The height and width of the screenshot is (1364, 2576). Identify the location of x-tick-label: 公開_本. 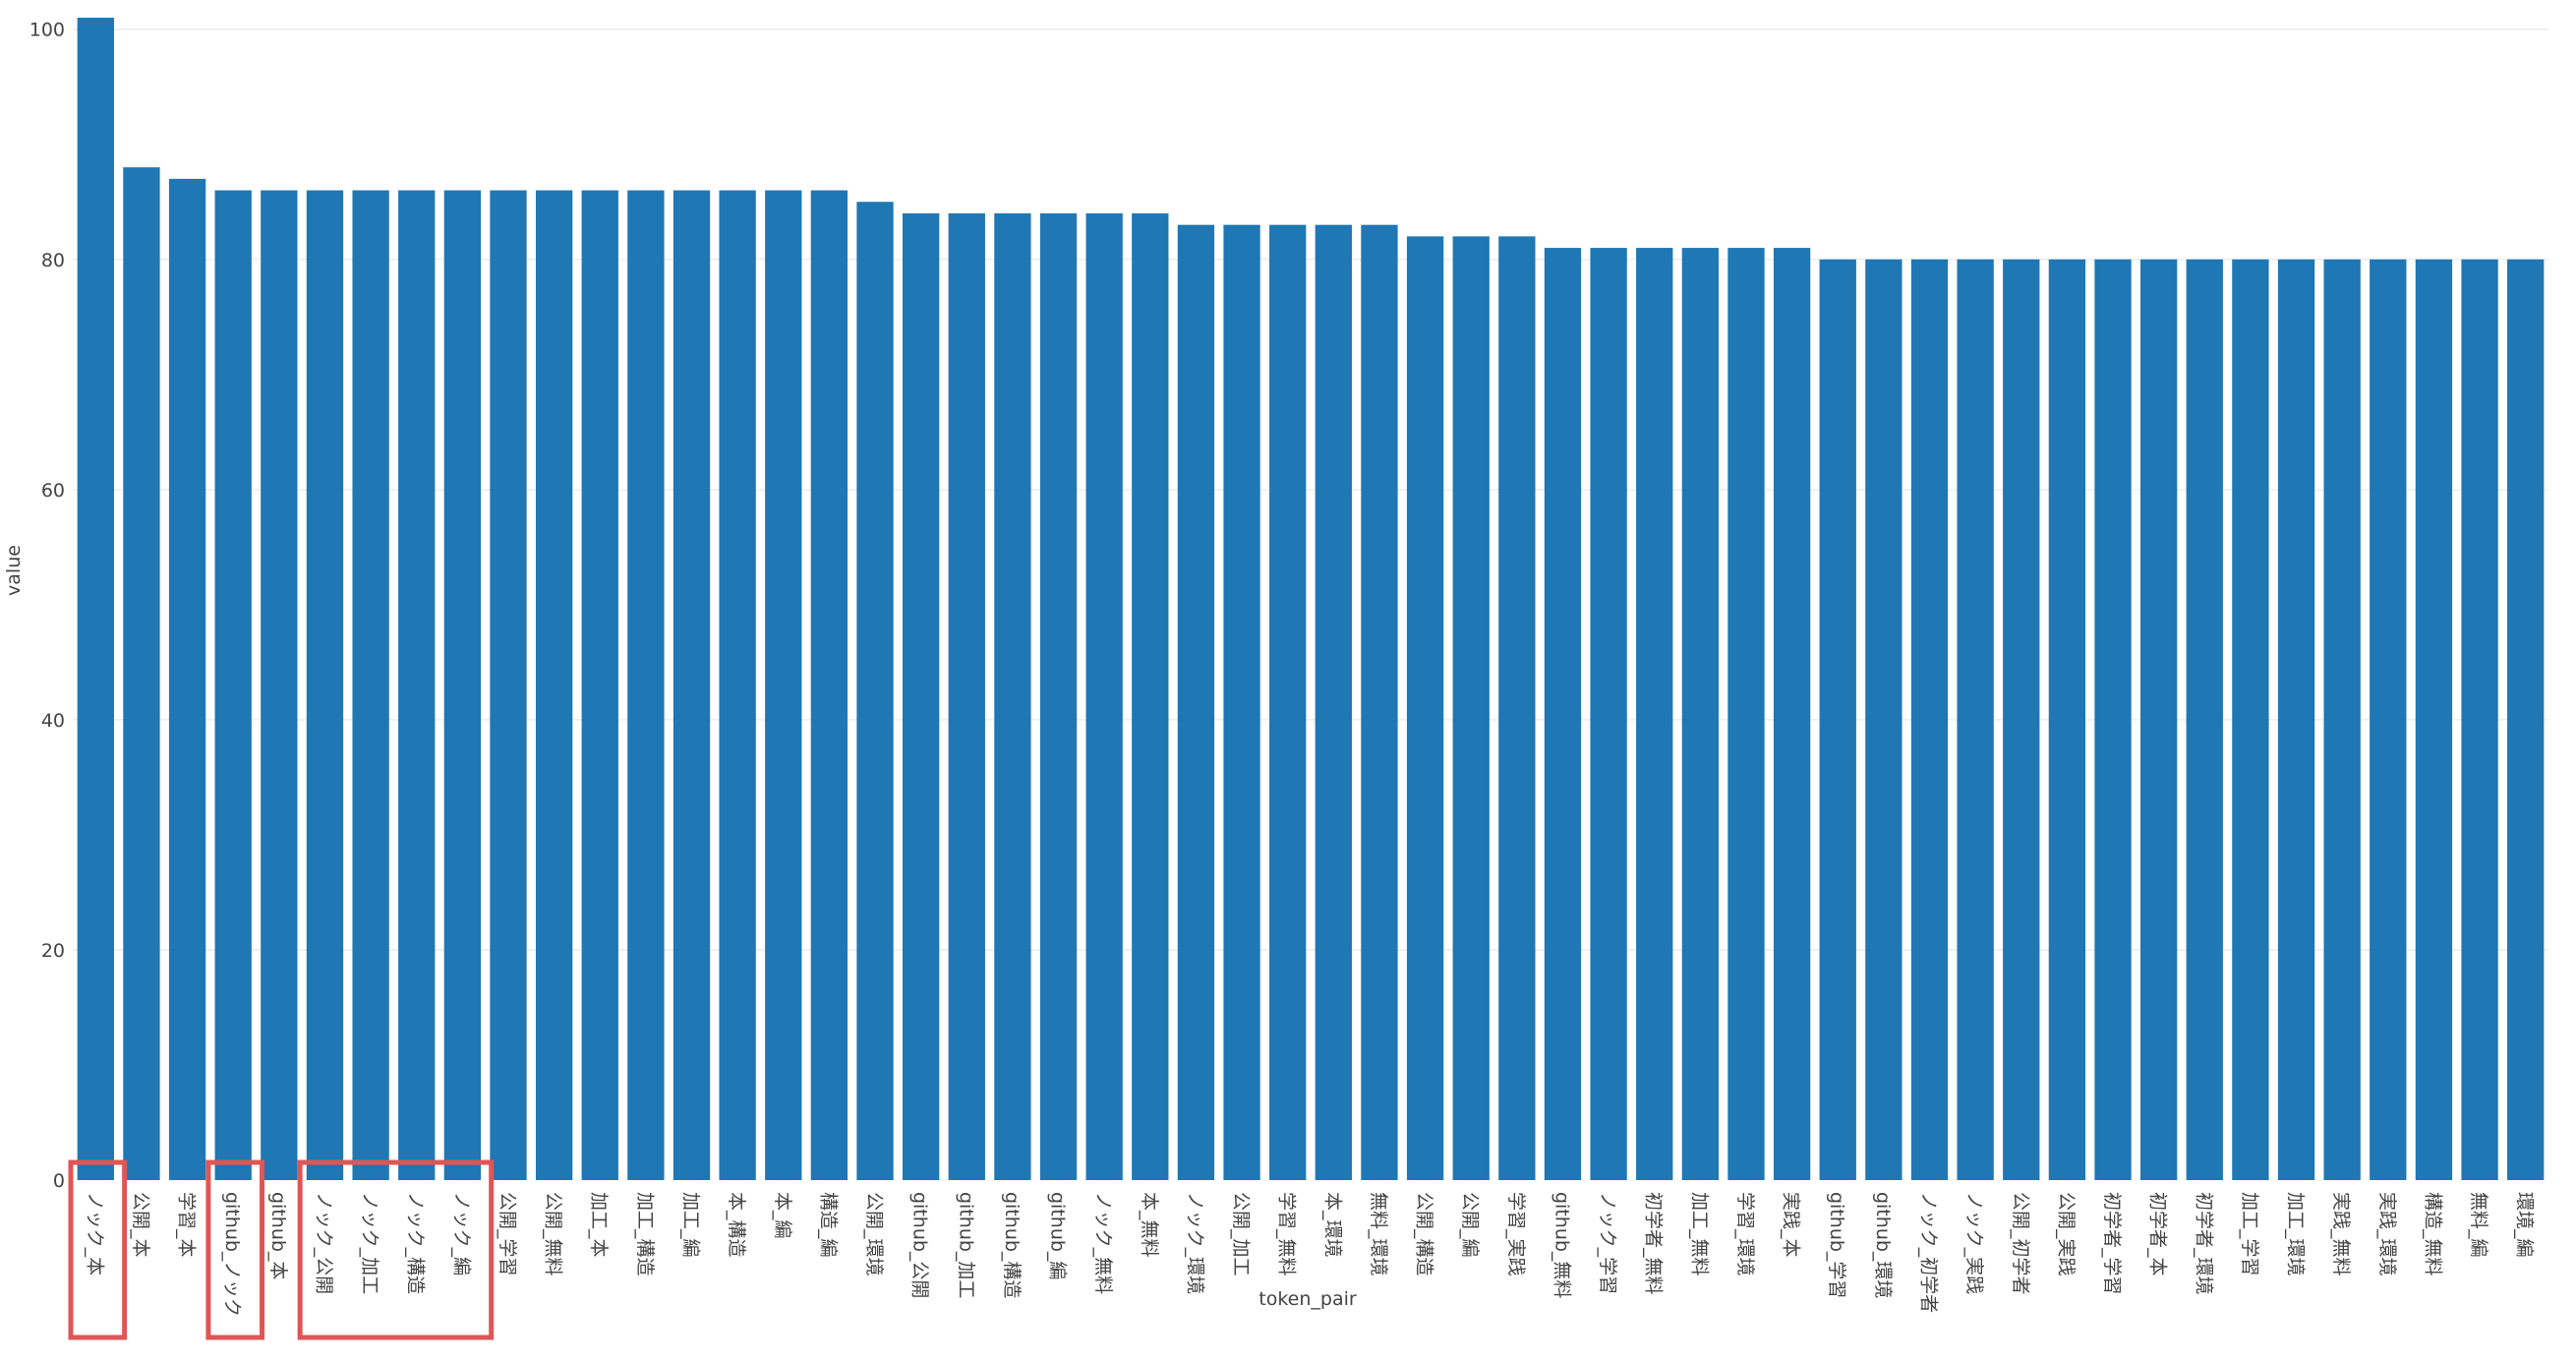
(140, 1225).